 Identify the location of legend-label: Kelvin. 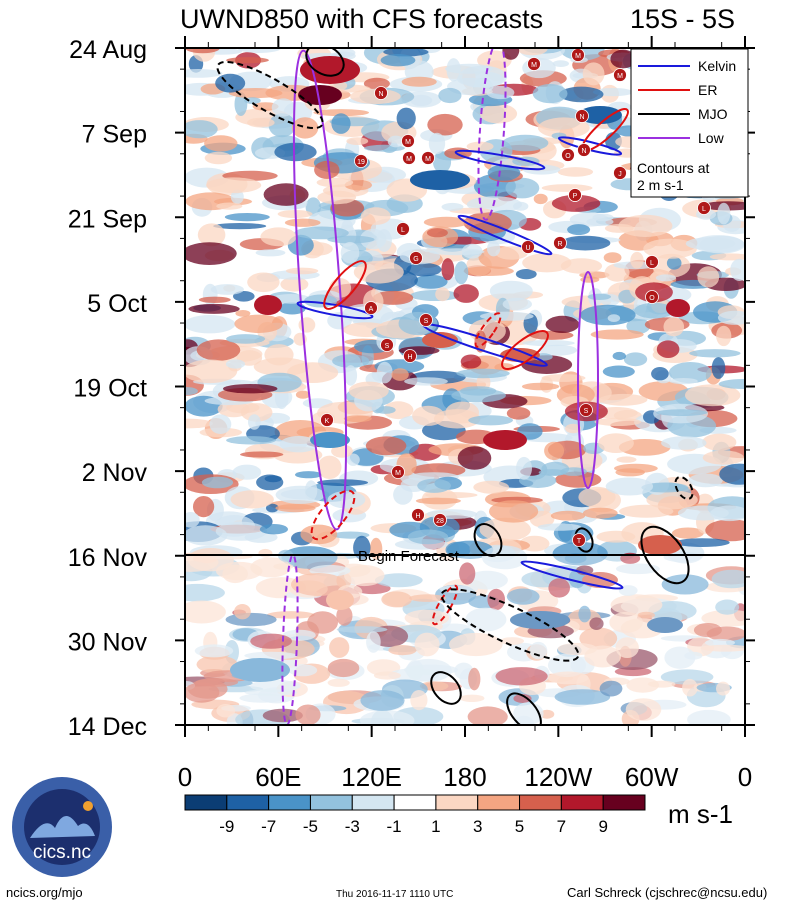
(717, 66).